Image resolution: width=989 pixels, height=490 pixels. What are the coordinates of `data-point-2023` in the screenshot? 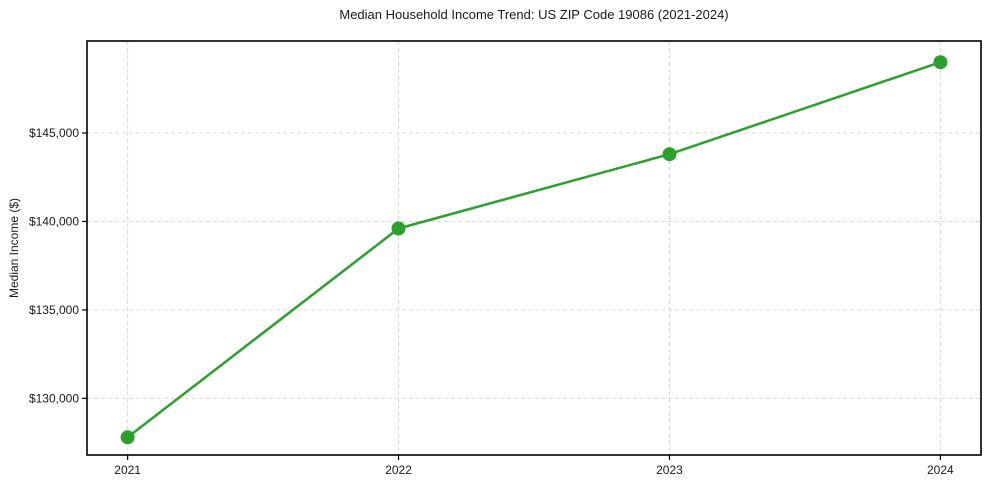 It's located at (669, 154).